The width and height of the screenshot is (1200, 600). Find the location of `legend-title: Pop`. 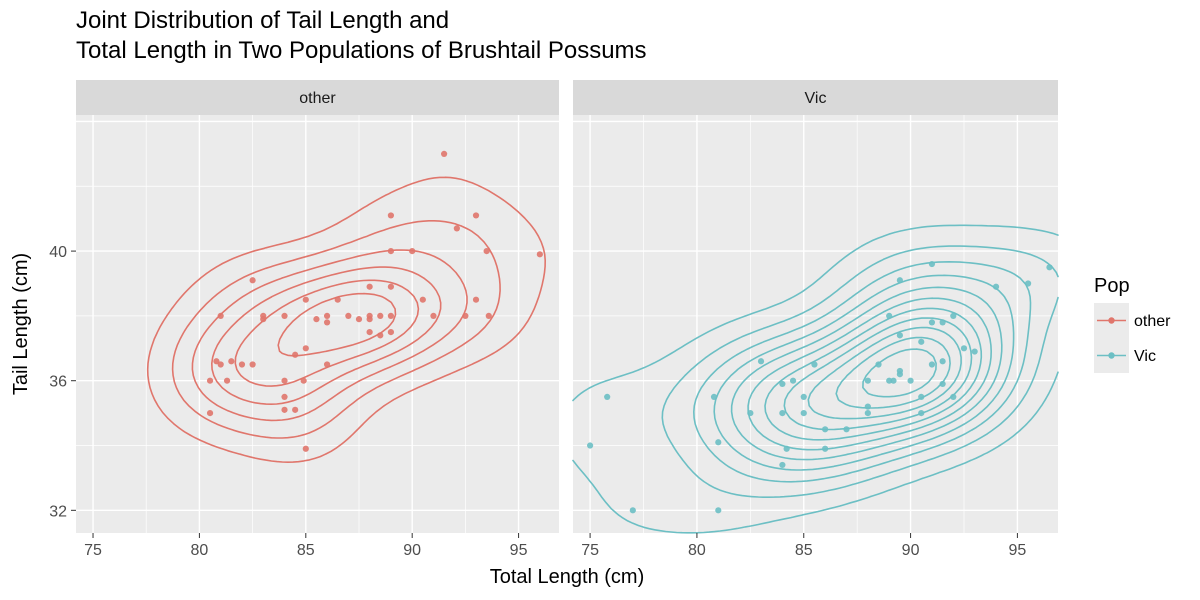

legend-title: Pop is located at coordinates (1112, 286).